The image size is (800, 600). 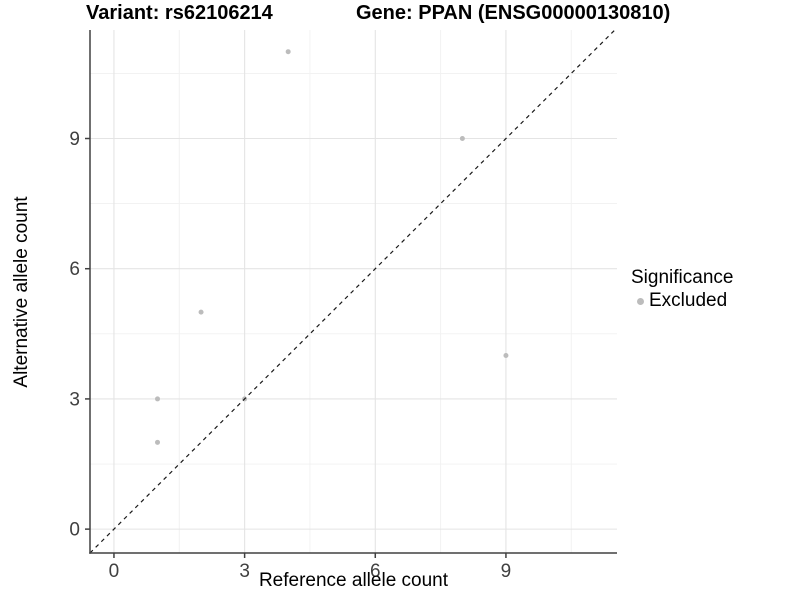 I want to click on legend-item-excluded: Excluded, so click(x=682, y=301).